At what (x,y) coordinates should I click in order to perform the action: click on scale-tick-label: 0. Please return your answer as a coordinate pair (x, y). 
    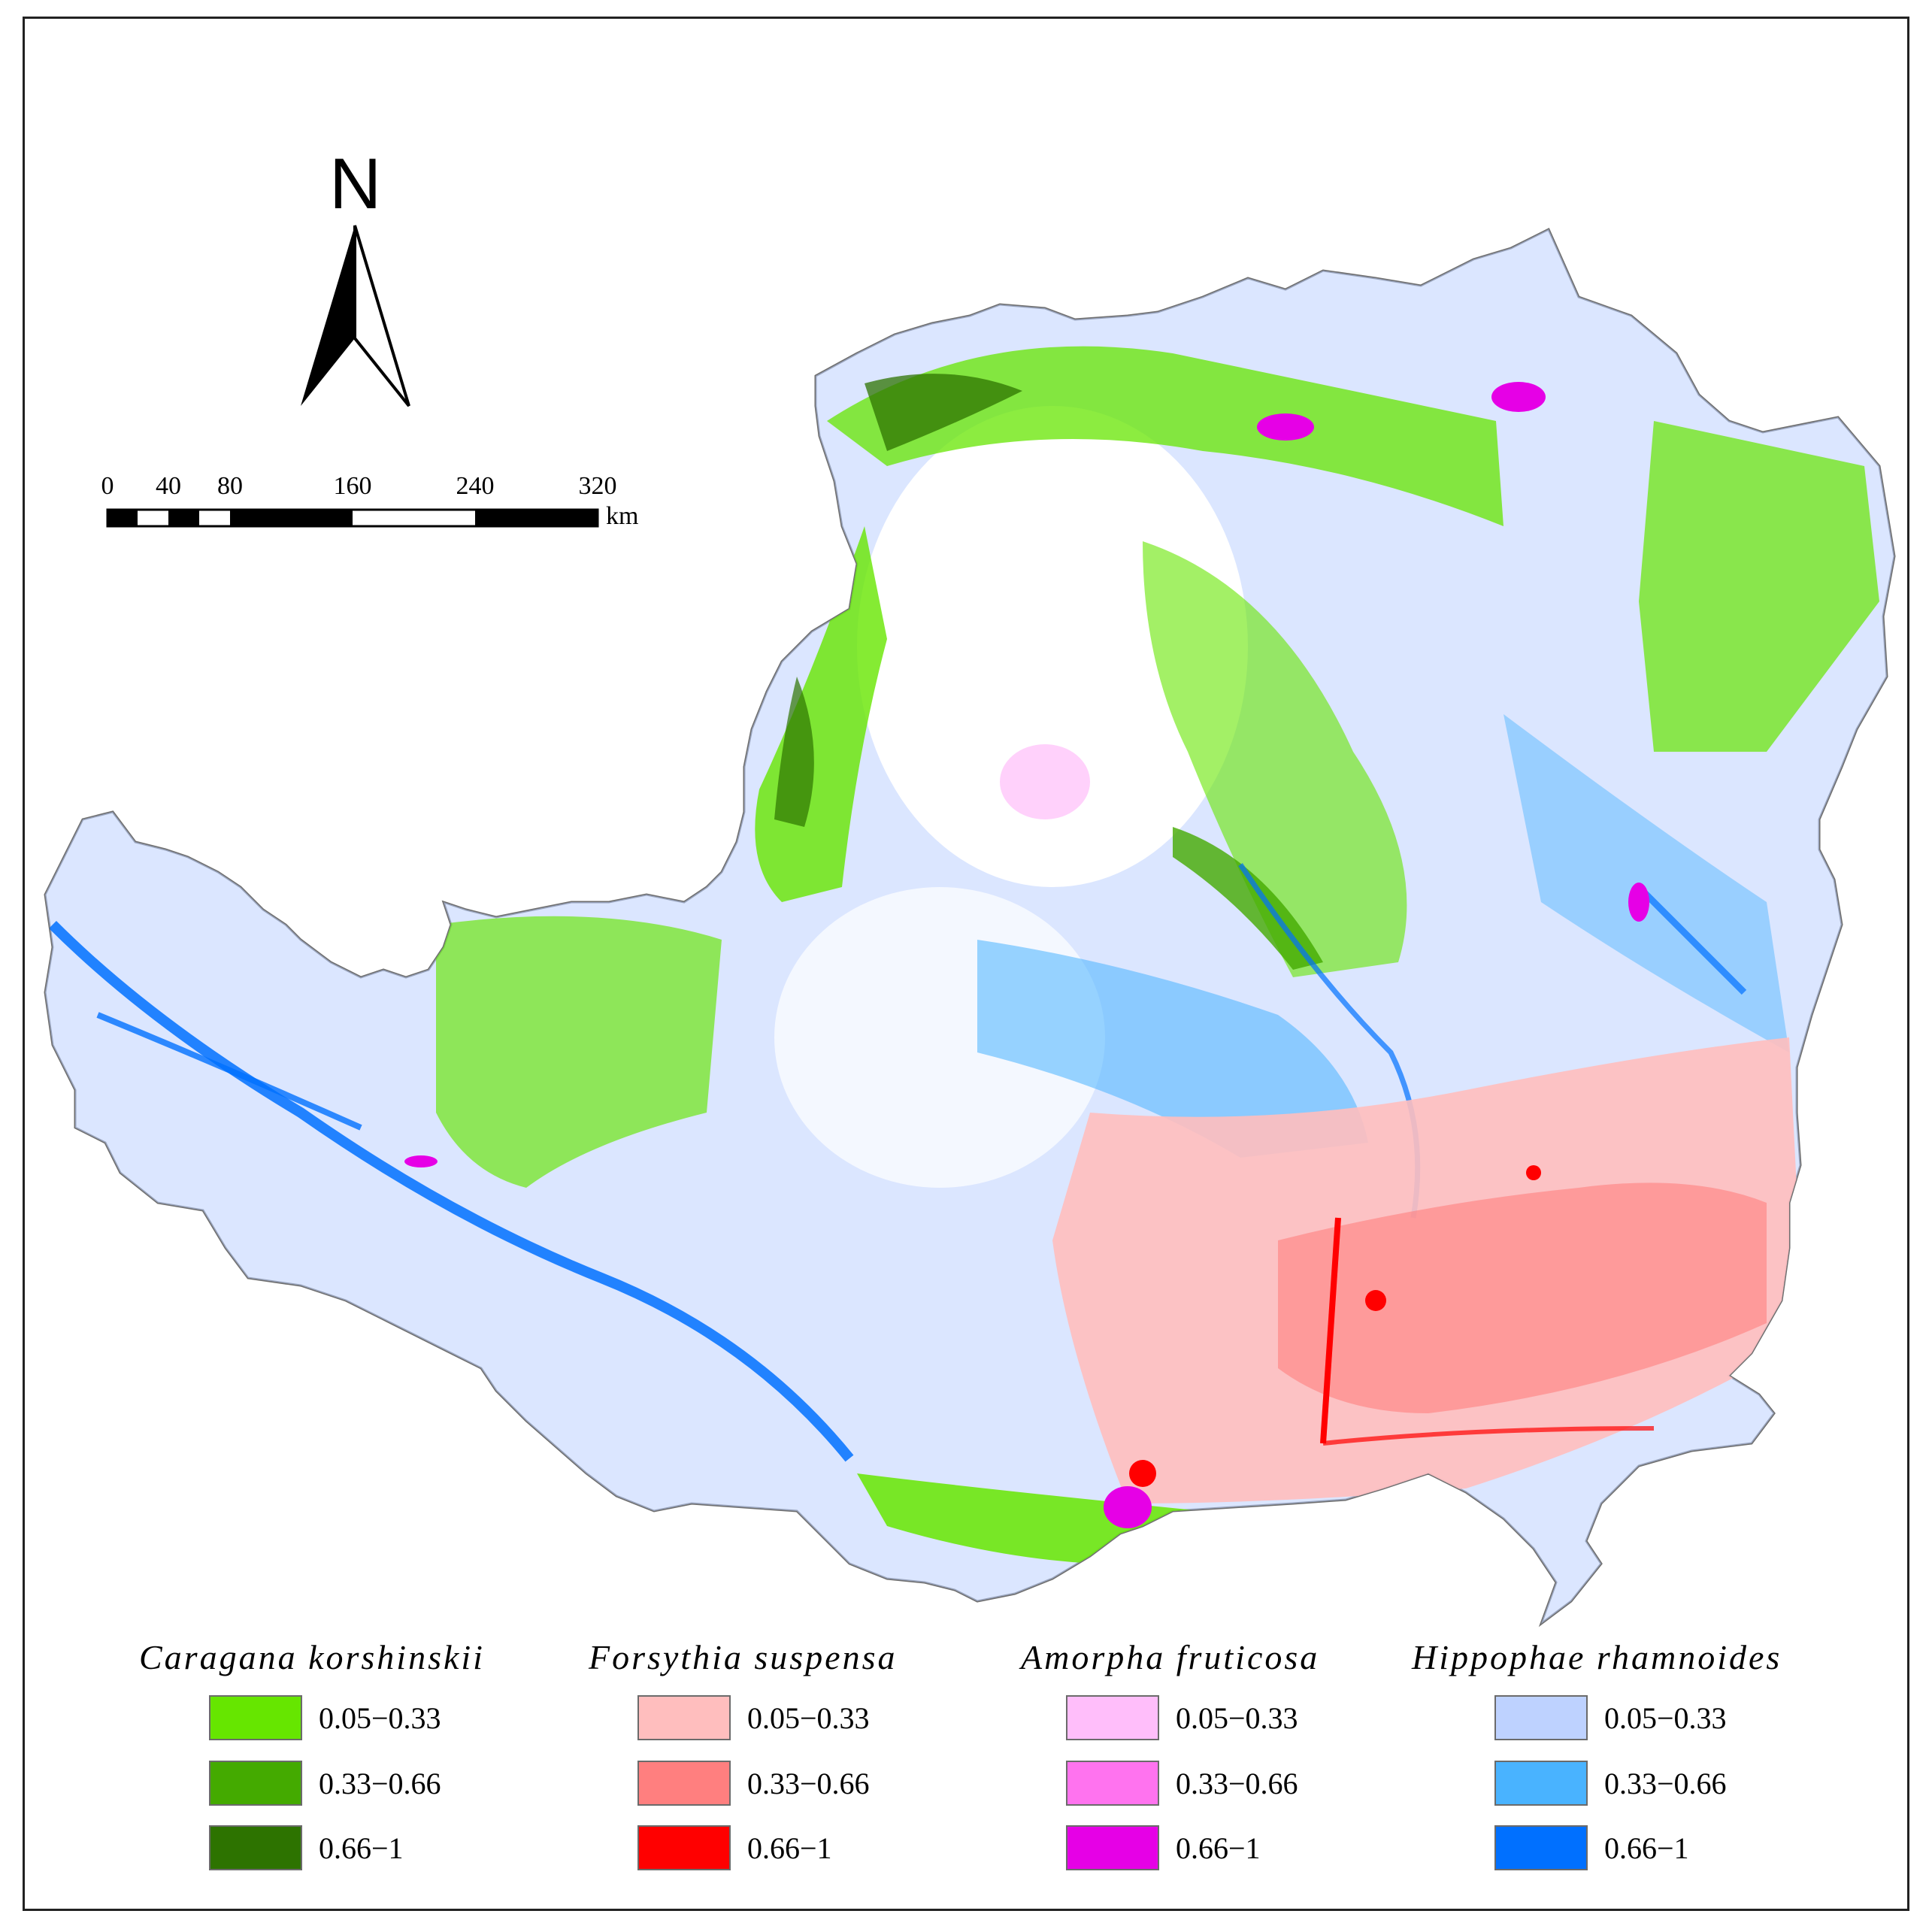
    Looking at the image, I should click on (107, 486).